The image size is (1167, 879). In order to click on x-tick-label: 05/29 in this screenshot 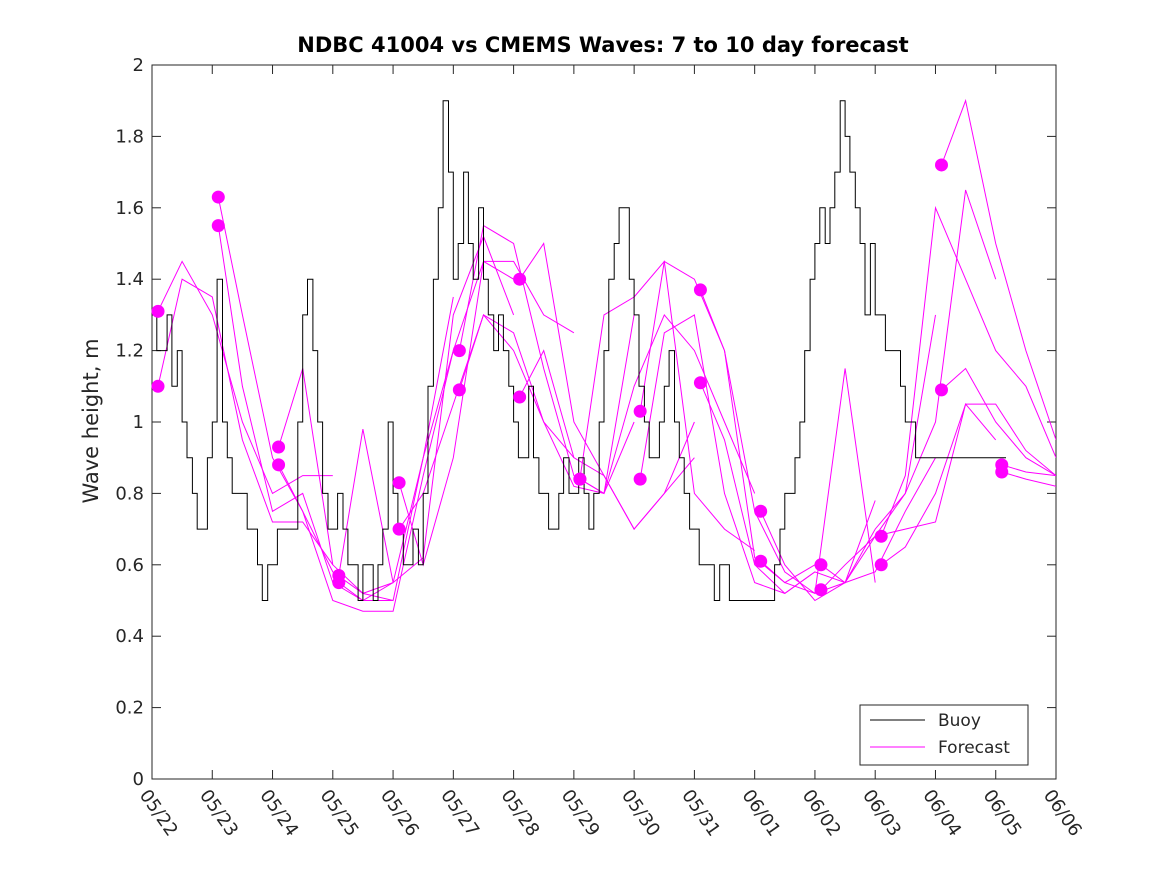, I will do `click(580, 813)`.